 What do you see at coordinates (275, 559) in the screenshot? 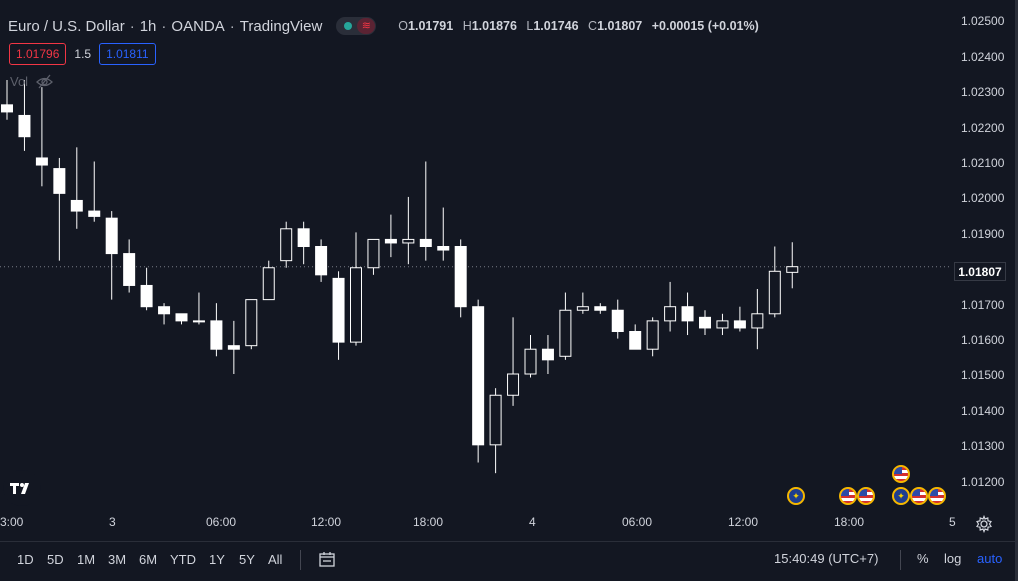
I see `range-button-all: All` at bounding box center [275, 559].